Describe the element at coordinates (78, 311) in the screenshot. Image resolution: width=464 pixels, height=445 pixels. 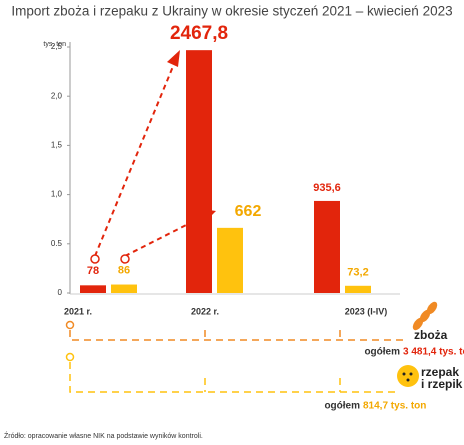
I see `x-tick-label: 2021 r.` at that location.